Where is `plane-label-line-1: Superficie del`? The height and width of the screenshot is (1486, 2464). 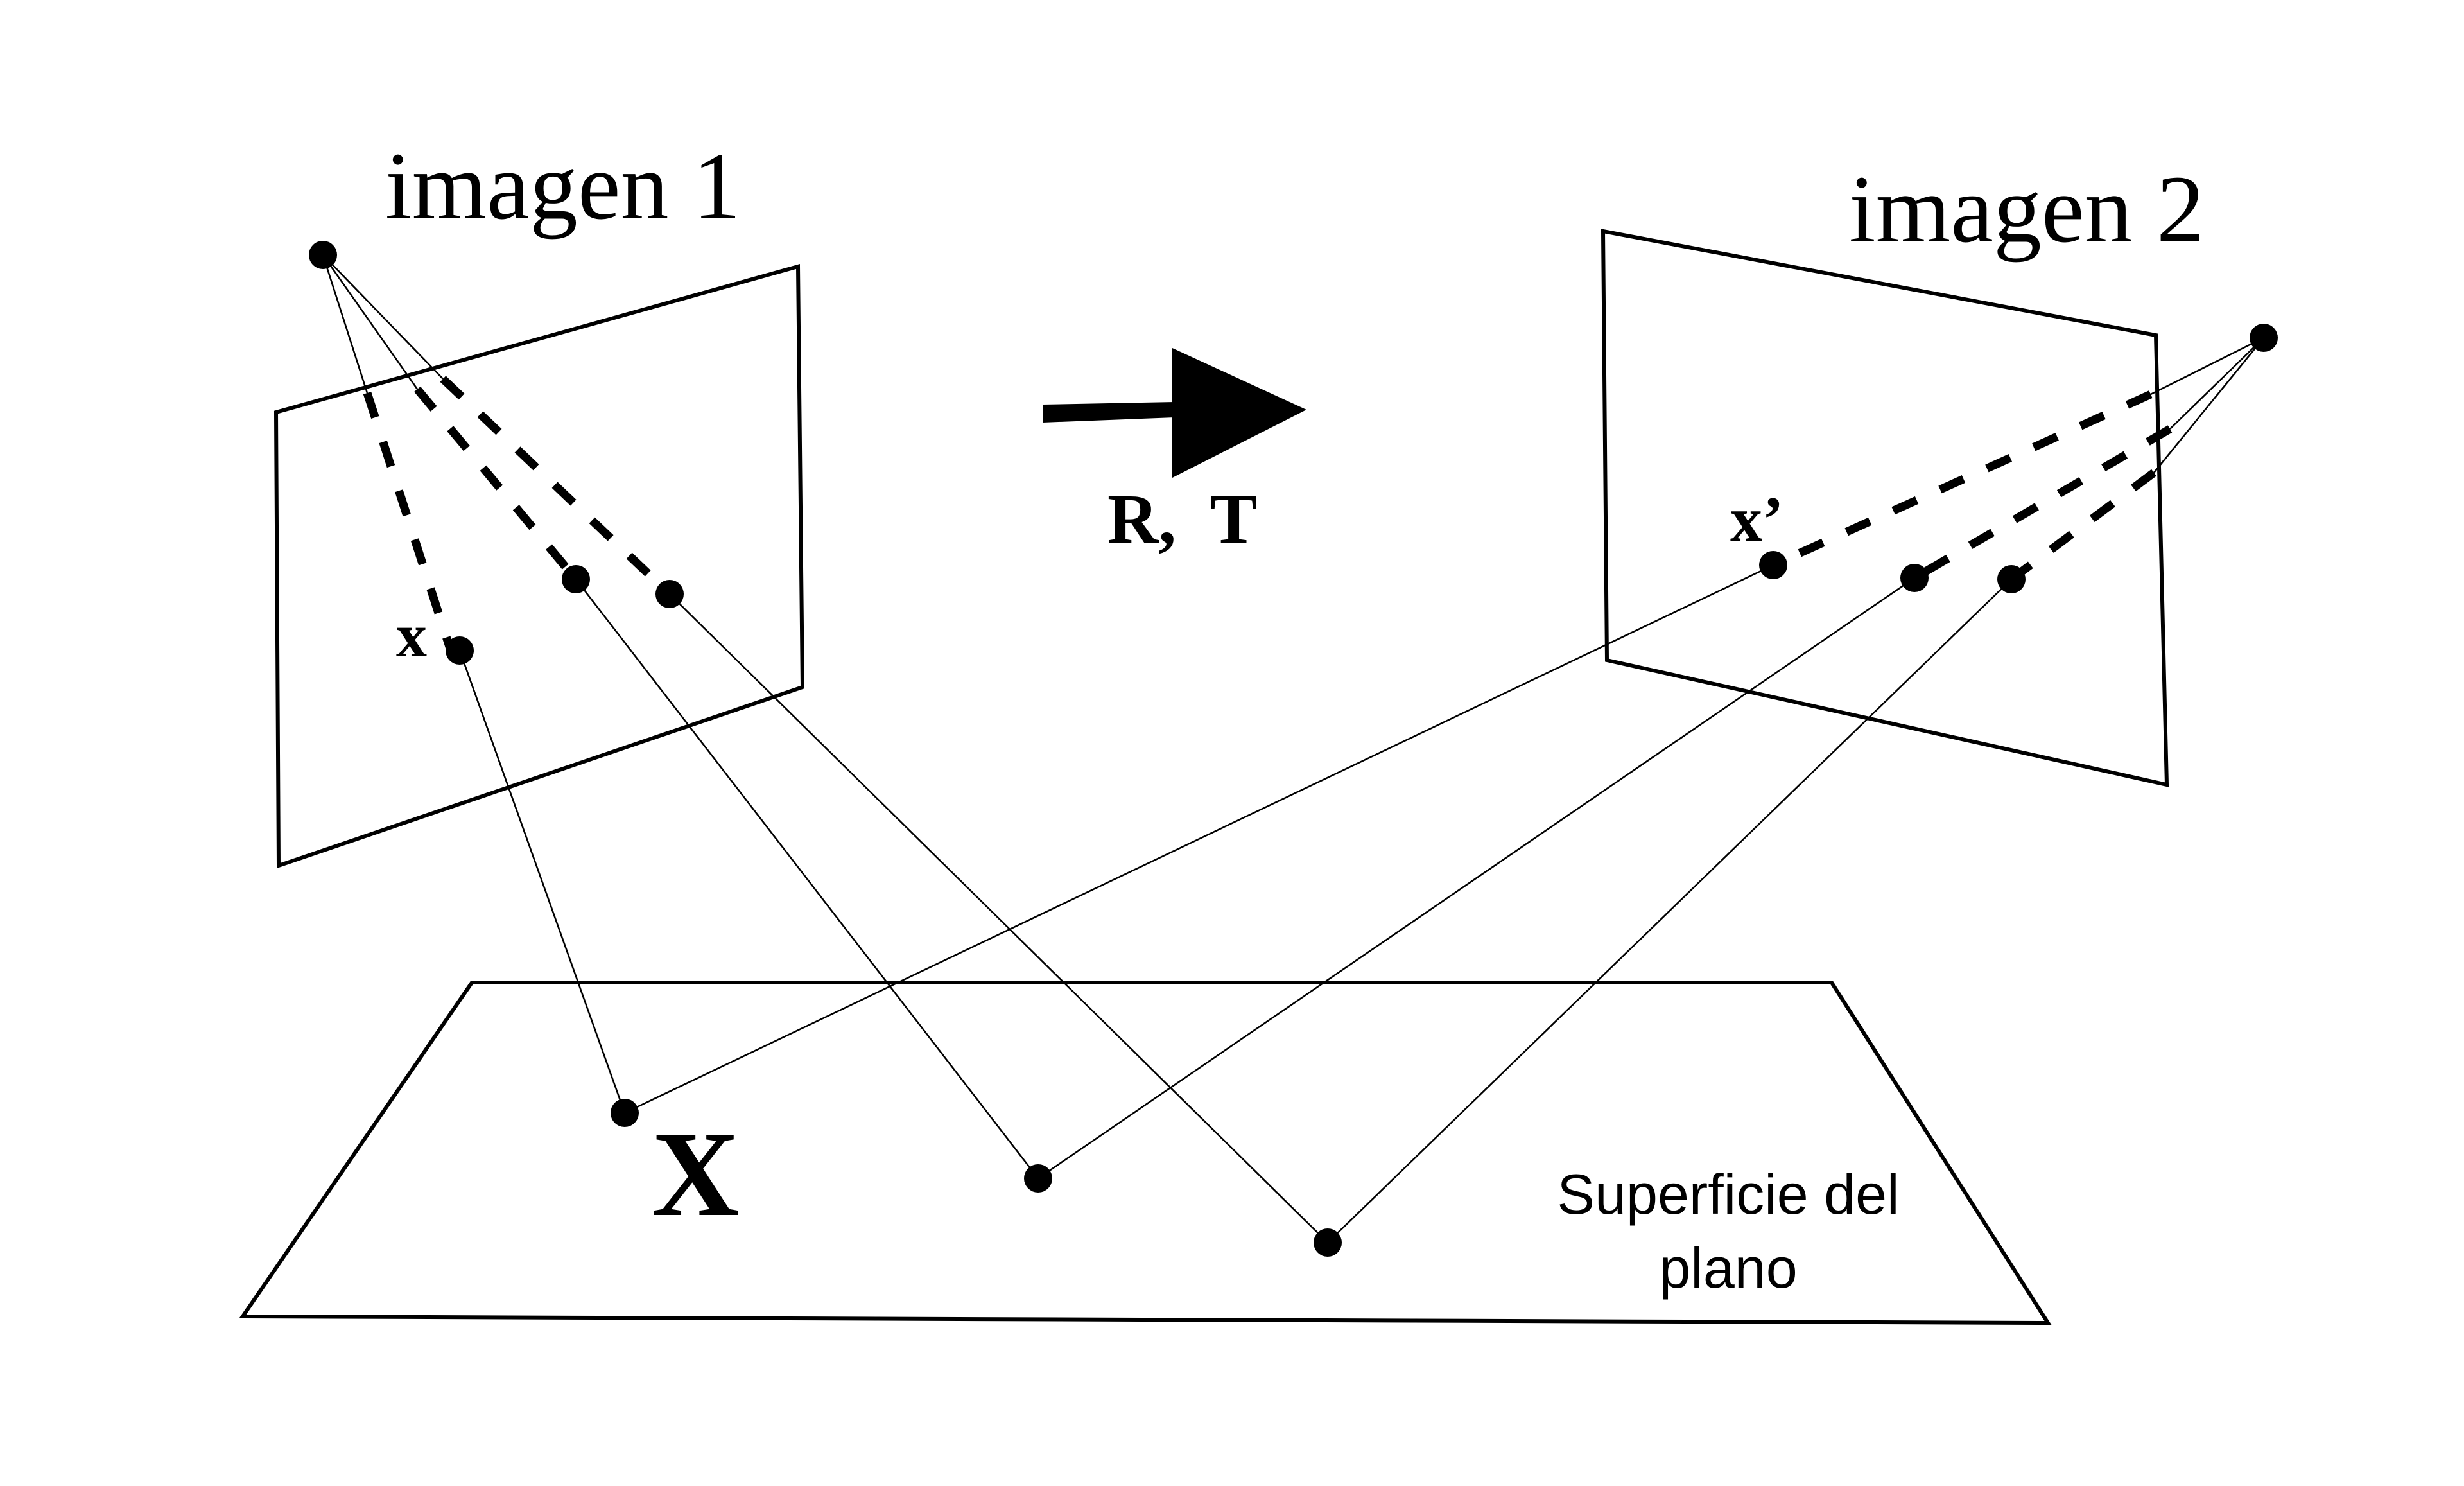 plane-label-line-1: Superficie del is located at coordinates (1728, 1194).